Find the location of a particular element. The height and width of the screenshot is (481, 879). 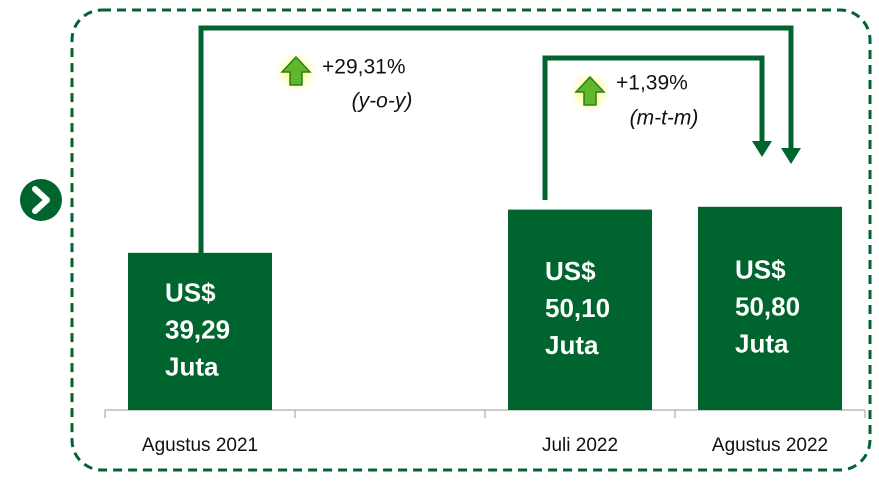

annotation-value: +29,31% is located at coordinates (364, 67).